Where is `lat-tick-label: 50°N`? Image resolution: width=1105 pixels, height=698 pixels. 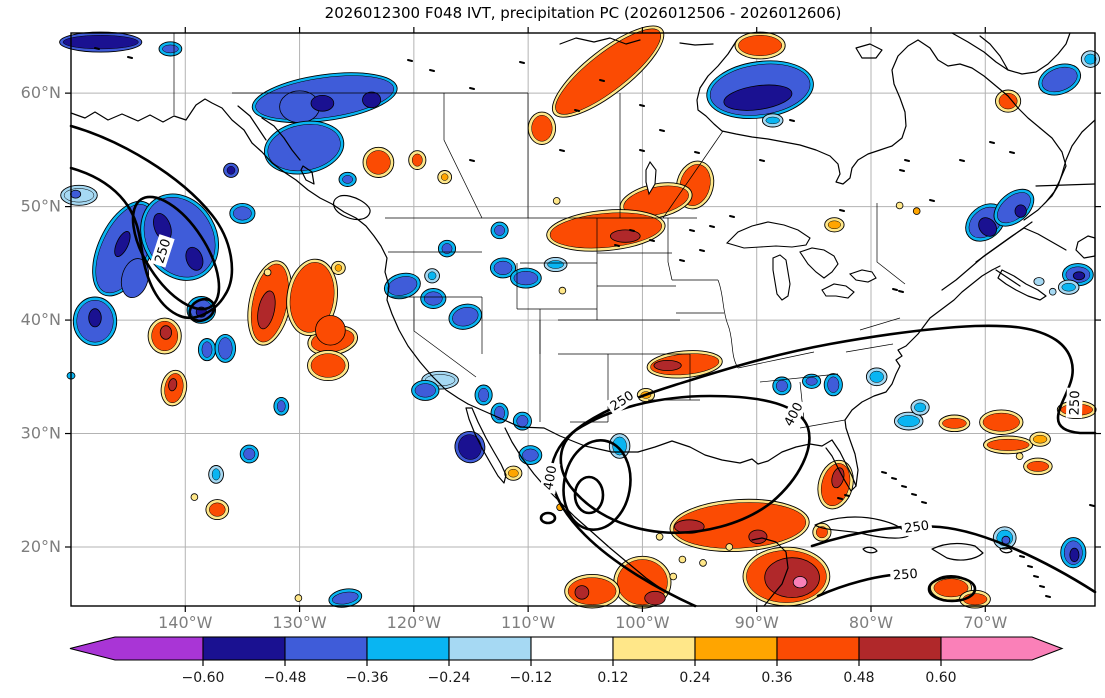 lat-tick-label: 50°N is located at coordinates (41, 206).